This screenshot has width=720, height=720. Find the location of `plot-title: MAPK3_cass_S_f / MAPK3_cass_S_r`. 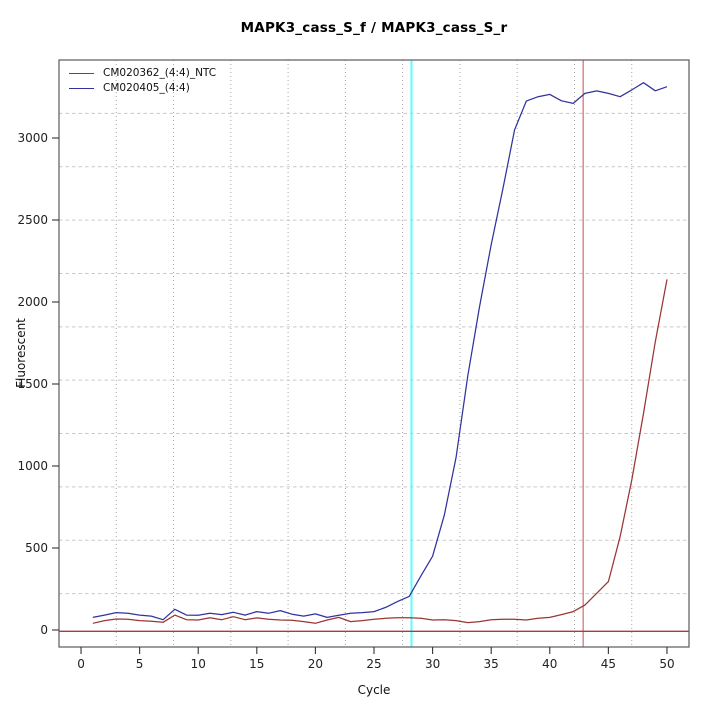

plot-title: MAPK3_cass_S_f / MAPK3_cass_S_r is located at coordinates (374, 28).